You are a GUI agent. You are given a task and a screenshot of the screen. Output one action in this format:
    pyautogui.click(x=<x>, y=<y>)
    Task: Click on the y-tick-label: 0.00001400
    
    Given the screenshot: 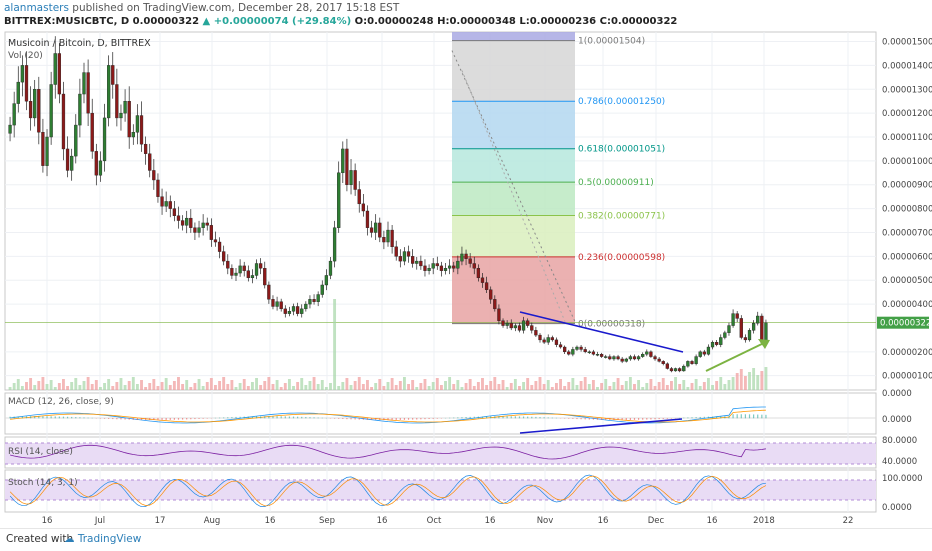 What is the action you would take?
    pyautogui.click(x=907, y=66)
    